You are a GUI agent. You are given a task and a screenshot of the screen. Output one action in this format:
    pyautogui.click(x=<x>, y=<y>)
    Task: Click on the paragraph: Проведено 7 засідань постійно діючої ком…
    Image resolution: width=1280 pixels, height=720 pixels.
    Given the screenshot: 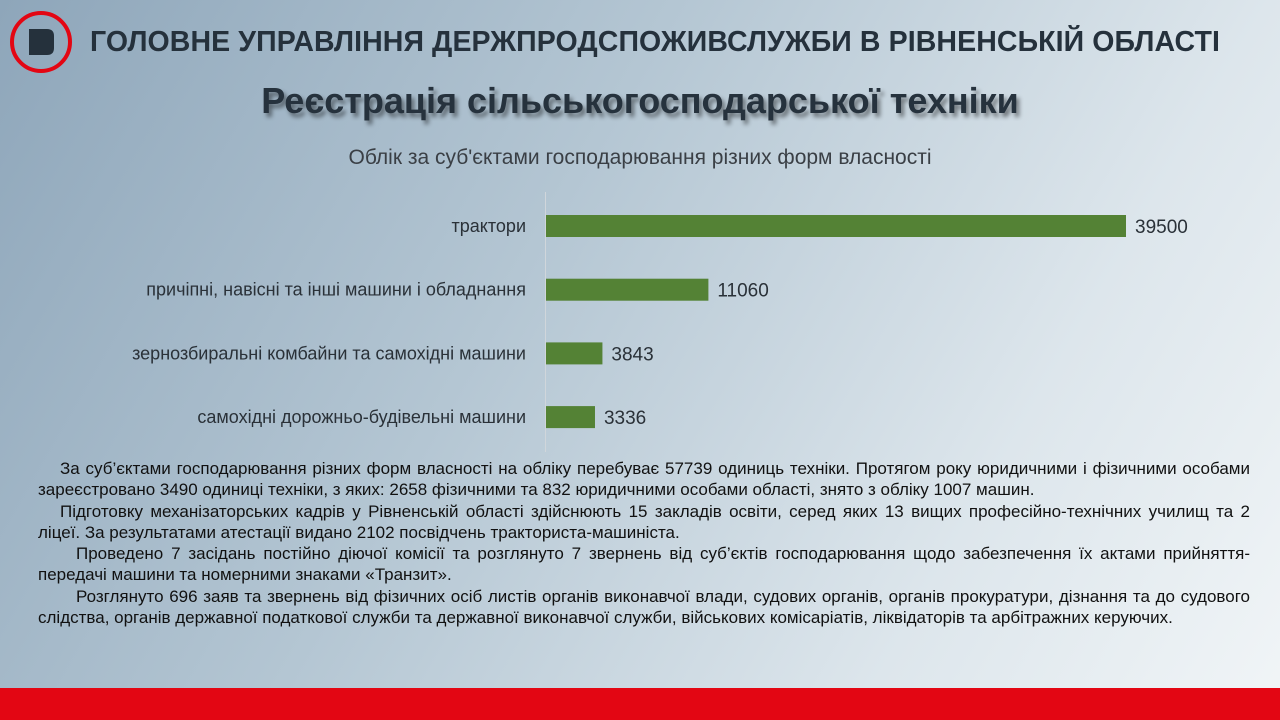 What is the action you would take?
    pyautogui.click(x=644, y=564)
    